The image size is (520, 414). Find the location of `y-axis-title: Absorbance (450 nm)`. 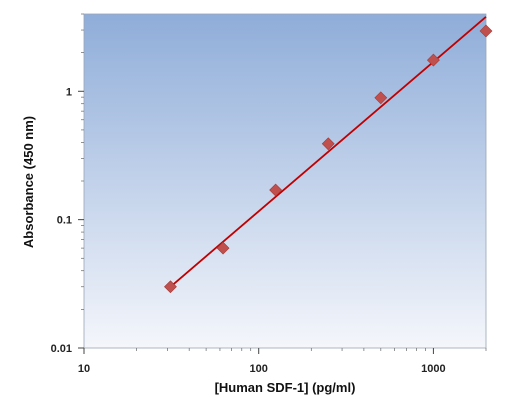

y-axis-title: Absorbance (450 nm) is located at coordinates (28, 182).